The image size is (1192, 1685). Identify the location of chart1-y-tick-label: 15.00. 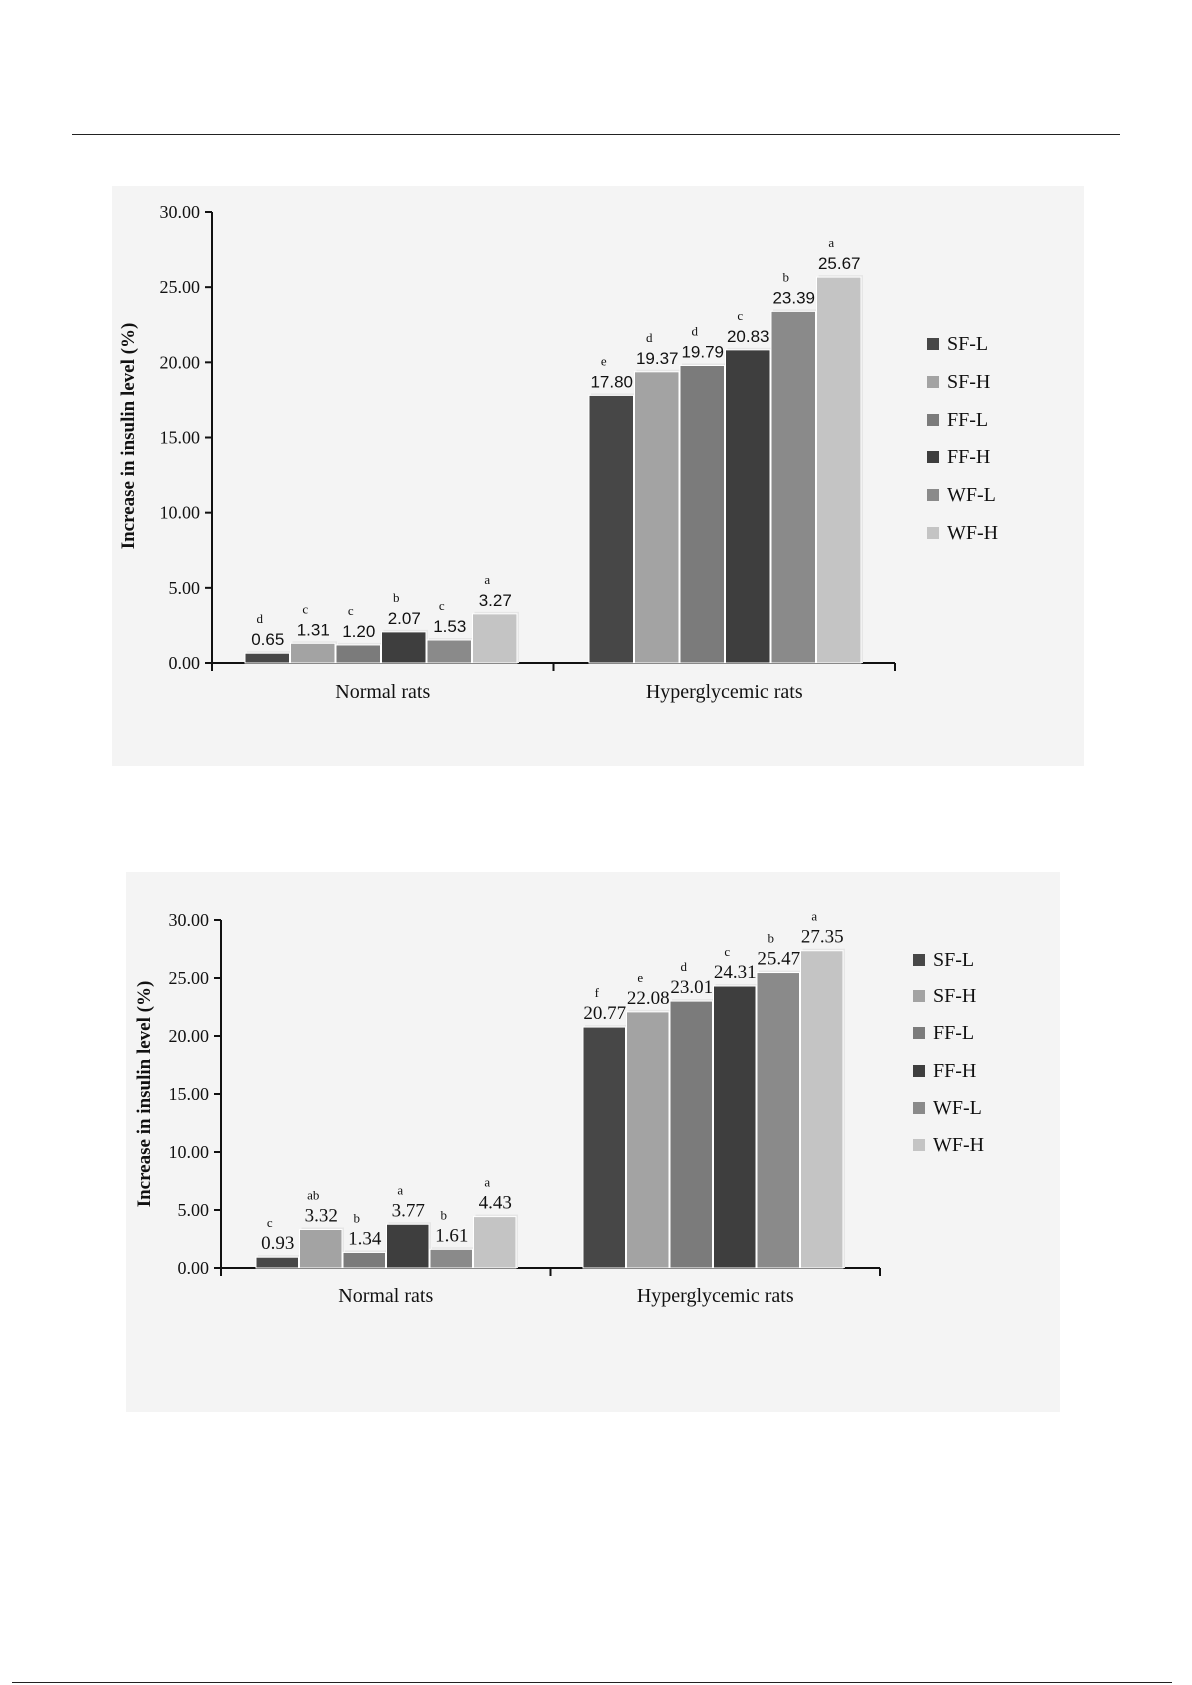
(180, 438).